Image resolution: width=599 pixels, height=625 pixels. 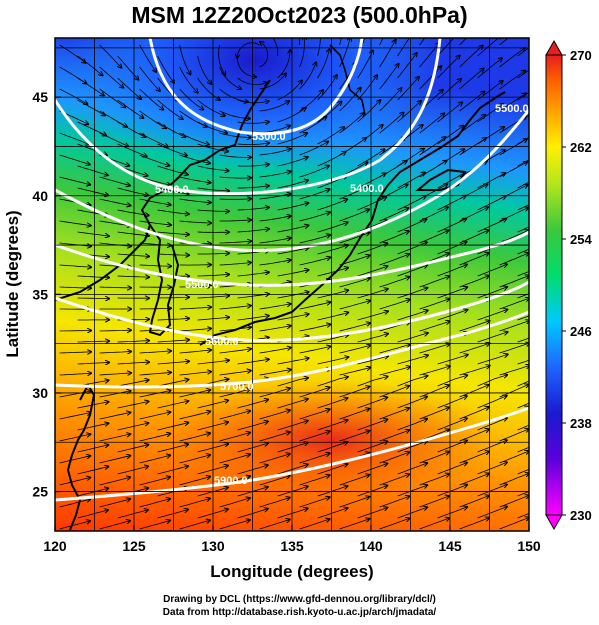 I want to click on contour-label: 5900.0, so click(x=231, y=481).